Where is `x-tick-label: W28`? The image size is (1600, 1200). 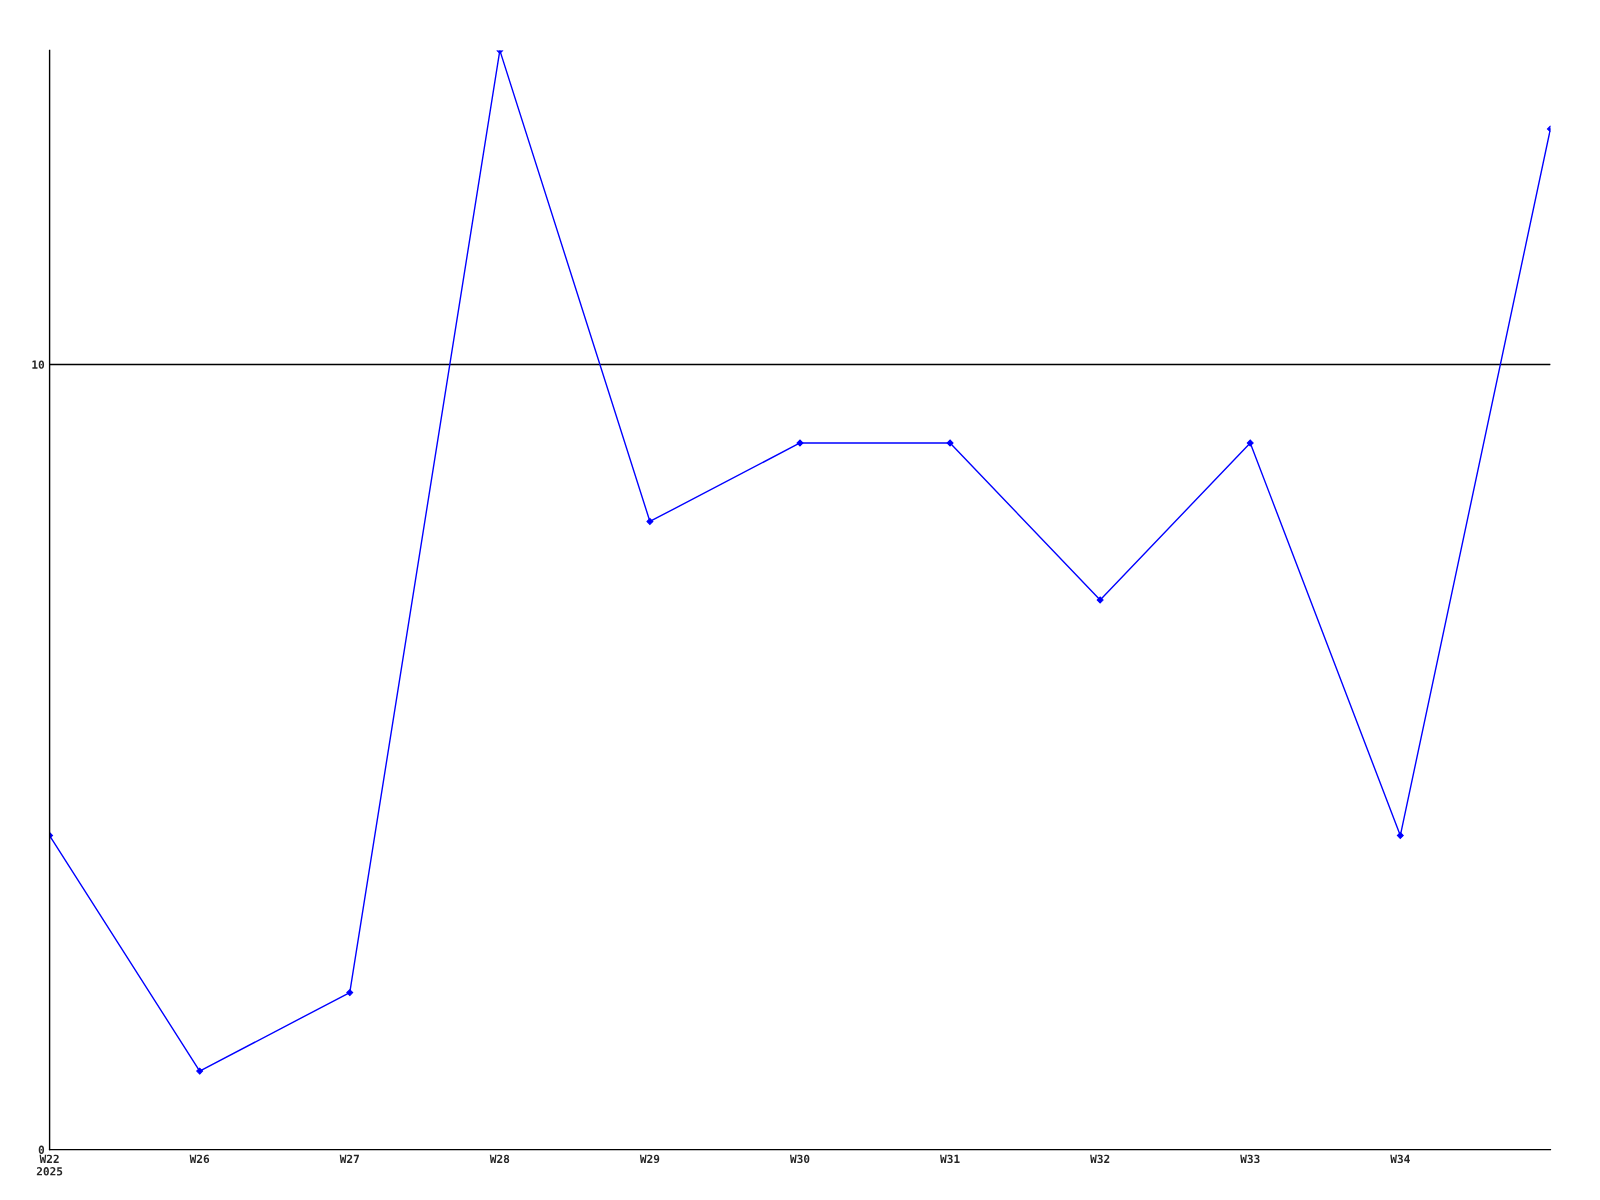 x-tick-label: W28 is located at coordinates (499, 1159).